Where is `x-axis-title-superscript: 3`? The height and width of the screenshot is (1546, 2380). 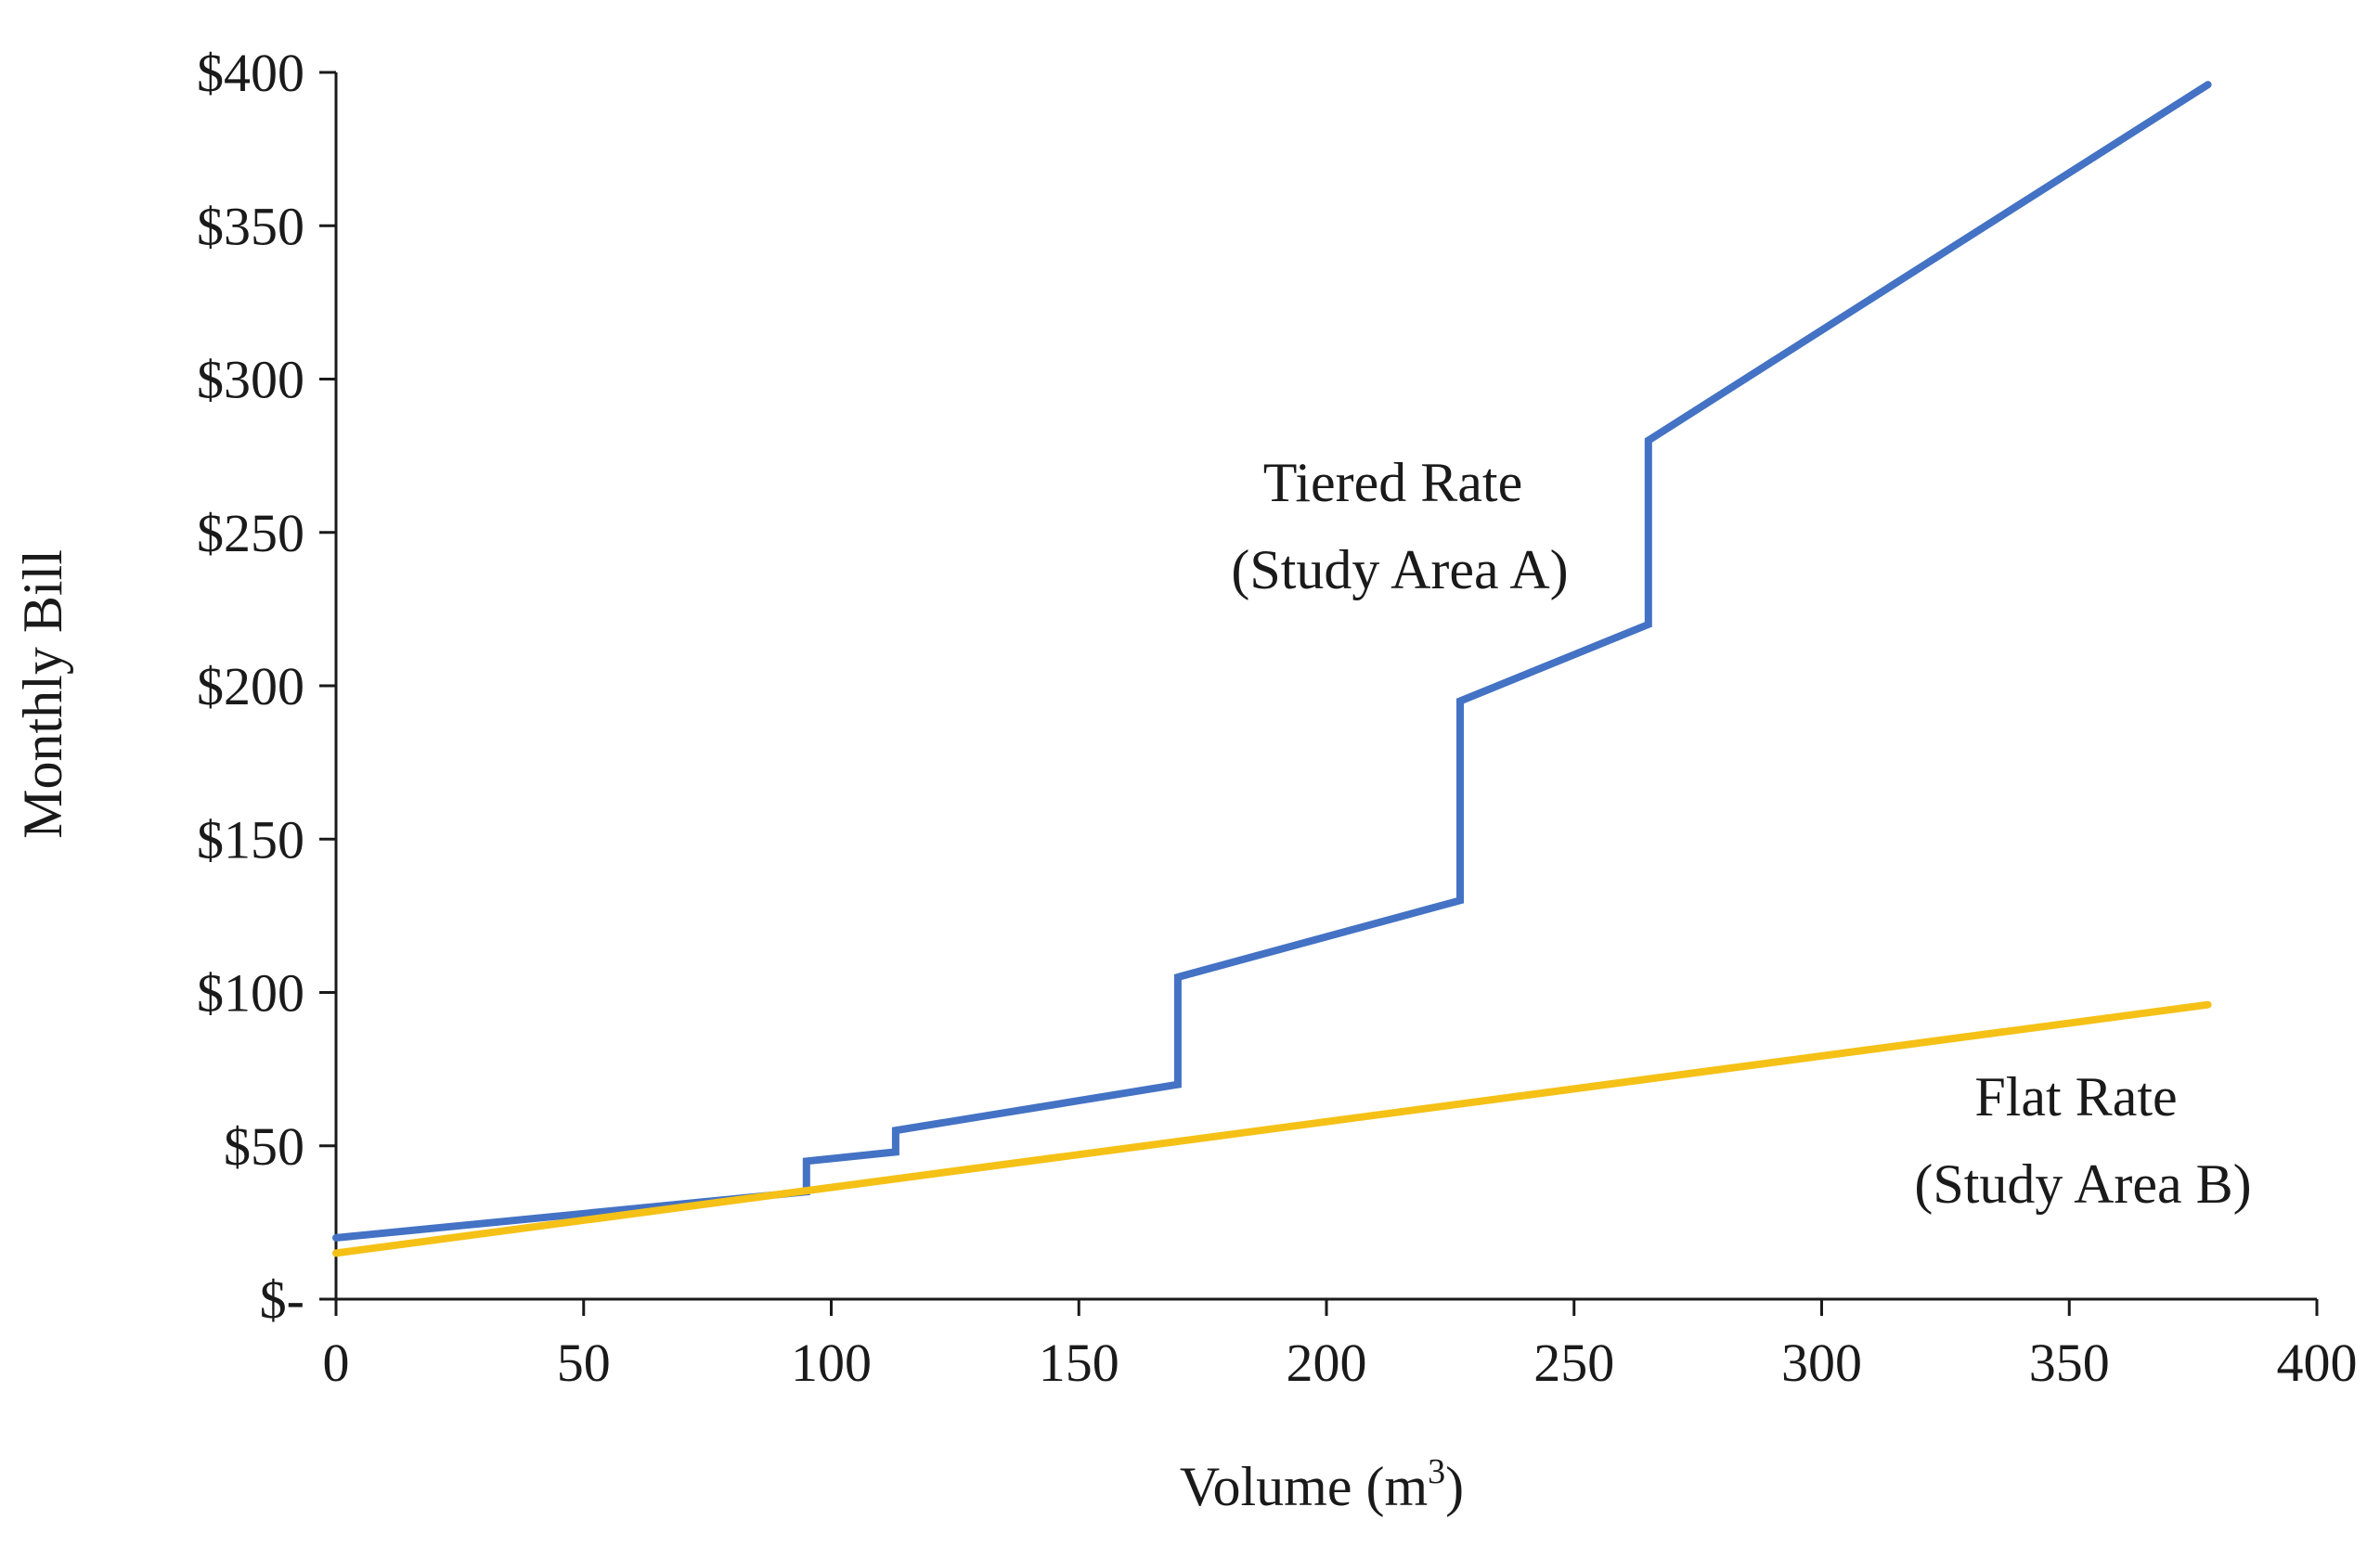
x-axis-title-superscript: 3 is located at coordinates (1436, 1471).